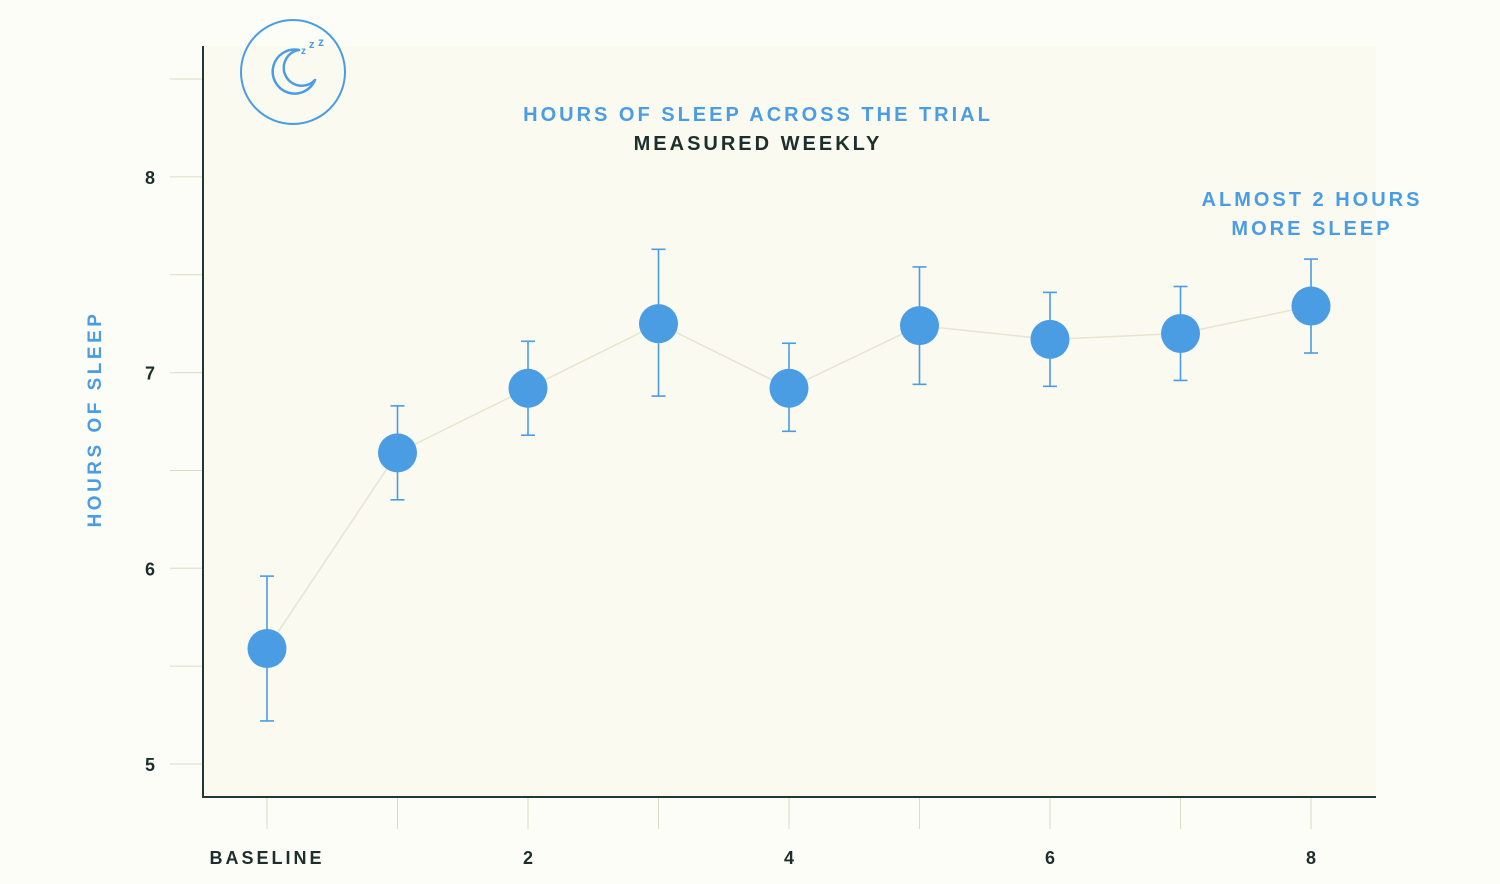 The width and height of the screenshot is (1500, 884). I want to click on y-tick-marks, so click(186, 421).